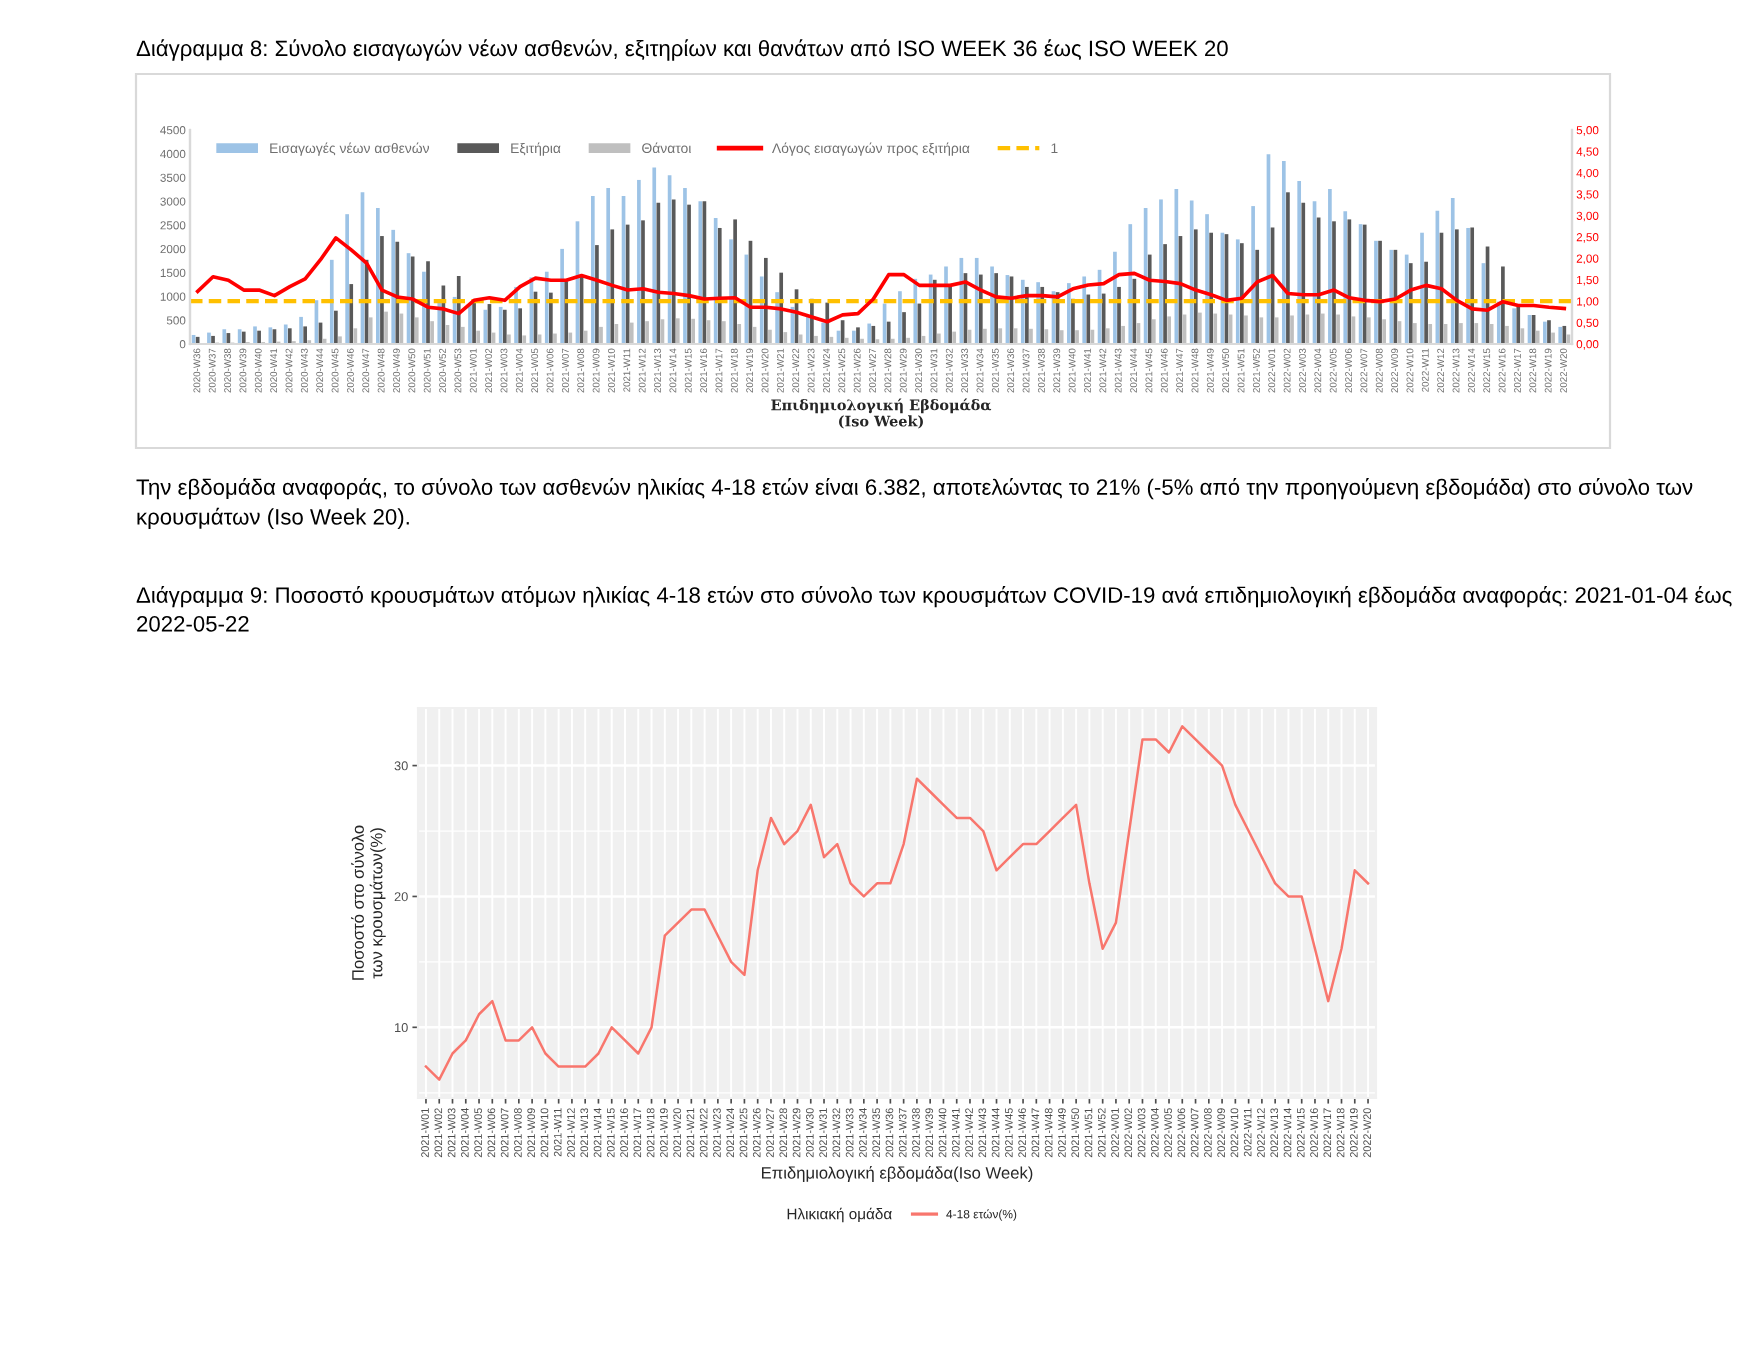  What do you see at coordinates (914, 504) in the screenshot?
I see `text: Την εβδομάδα αναφοράς, το σύνολο των ασθενών ηλικίας 4-18 ετών είναι 6.382, αποτελώντας το 21% (-5% από την προηγούμενη εβδομάδα) στο σύνολο των κρουσμάτων (Iso Week 20).` at bounding box center [914, 504].